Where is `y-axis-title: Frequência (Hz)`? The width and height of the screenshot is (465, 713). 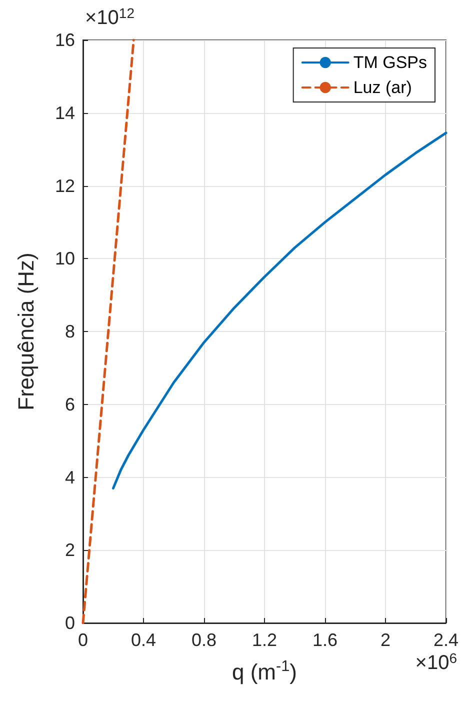
y-axis-title: Frequência (Hz) is located at coordinates (26, 331).